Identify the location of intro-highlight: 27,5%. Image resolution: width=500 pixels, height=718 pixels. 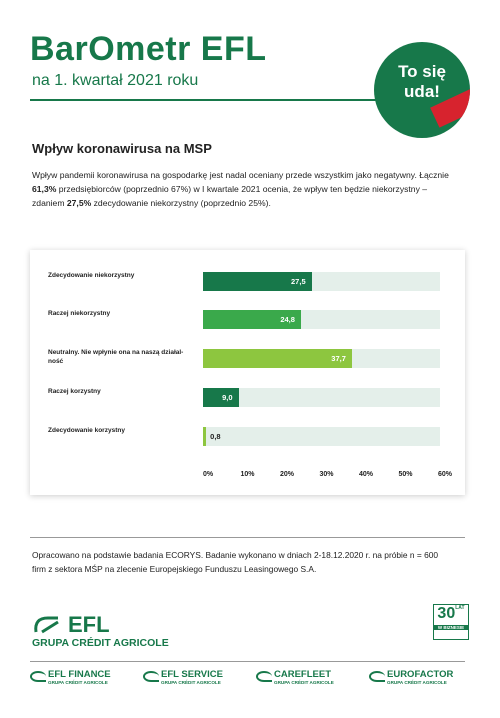
(79, 203).